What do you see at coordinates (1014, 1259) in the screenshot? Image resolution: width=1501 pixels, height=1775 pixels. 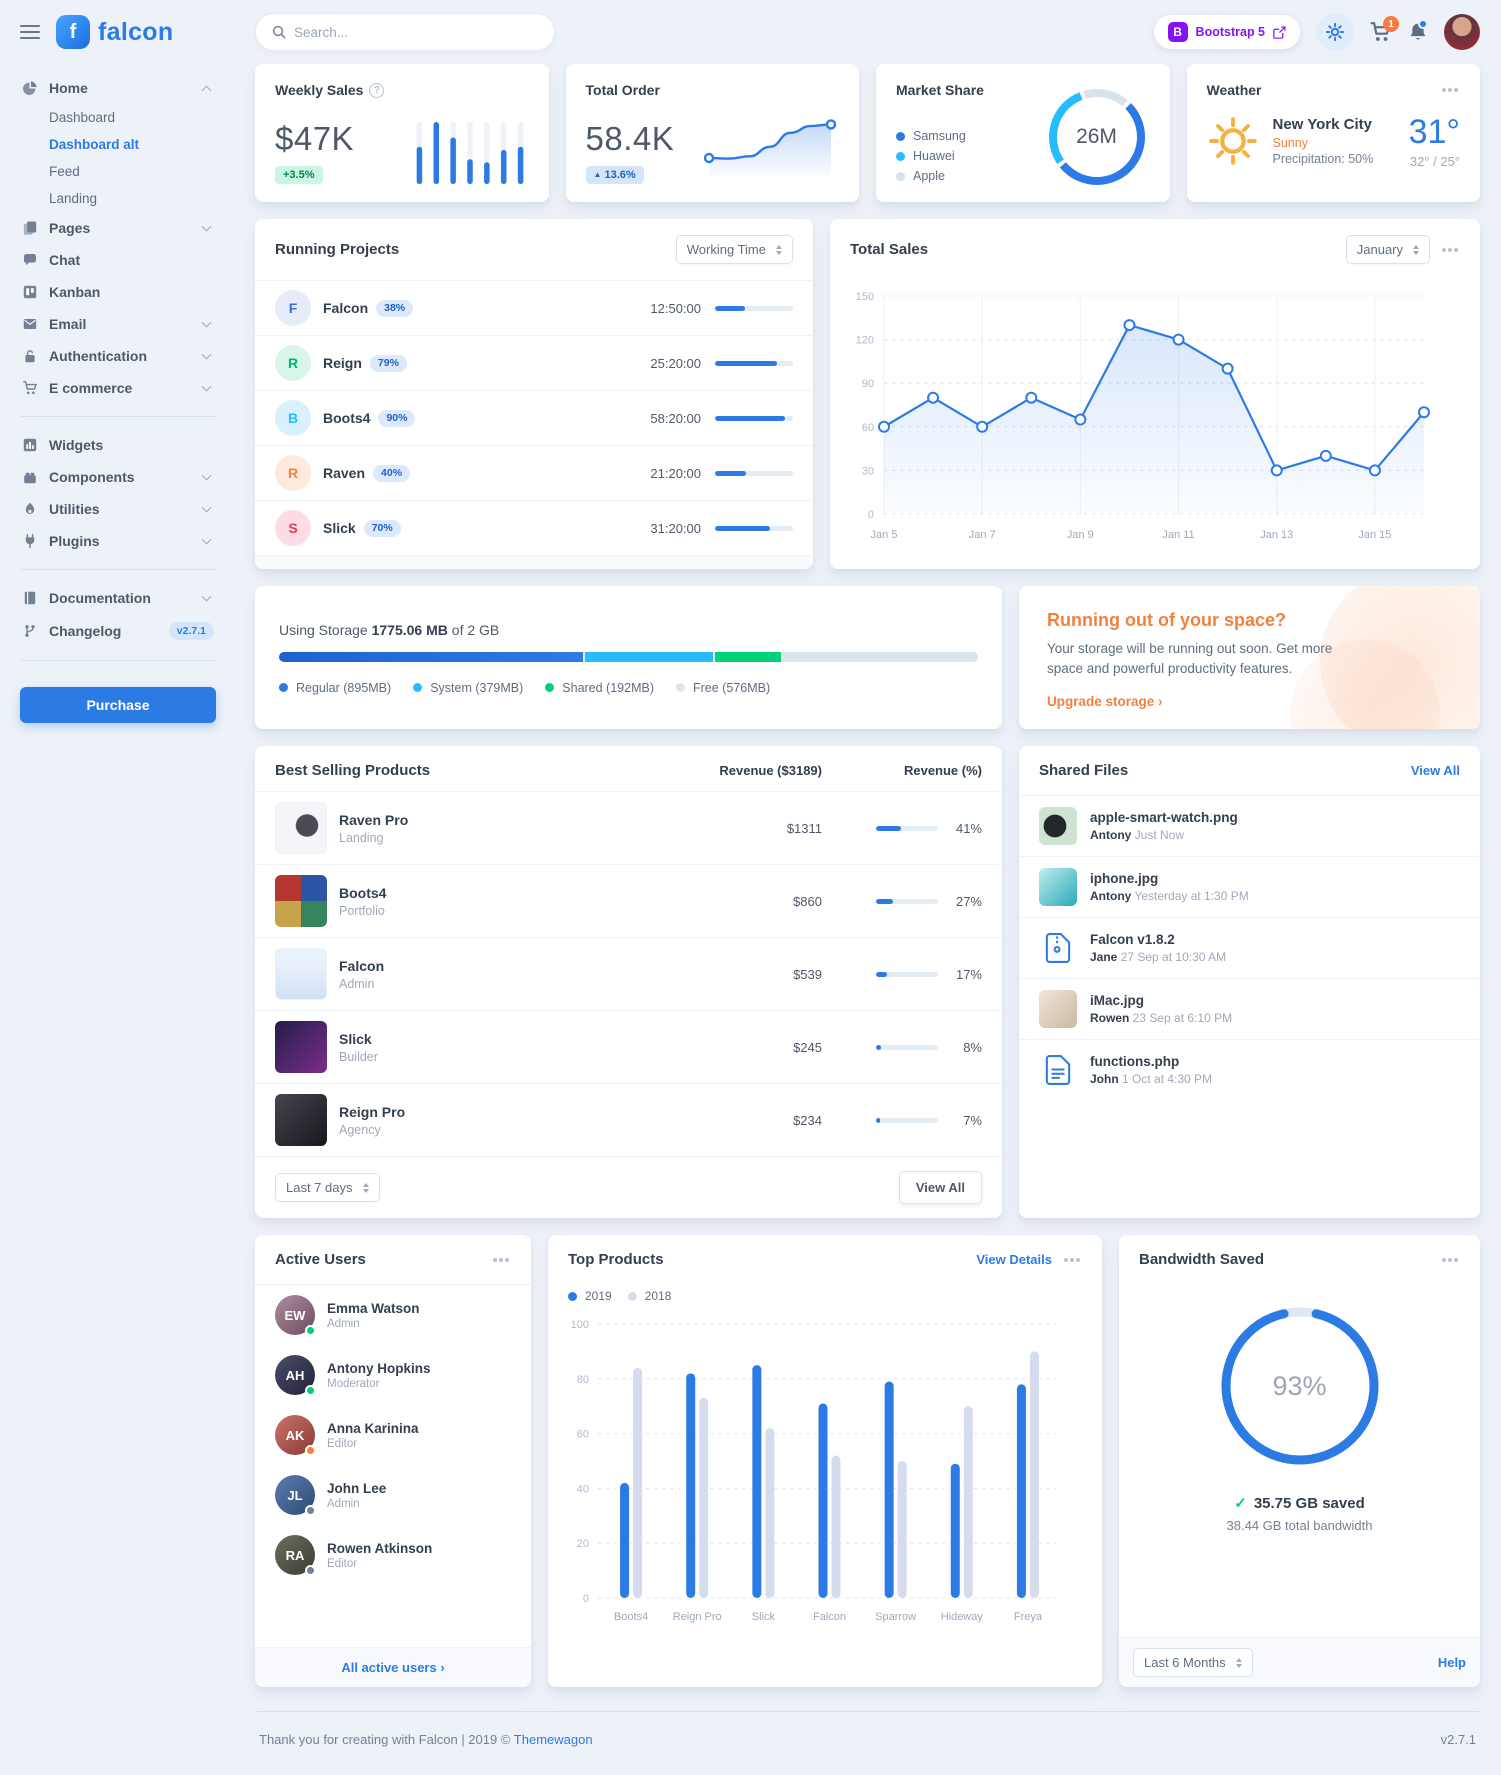 I see `view-details-link: View Details` at bounding box center [1014, 1259].